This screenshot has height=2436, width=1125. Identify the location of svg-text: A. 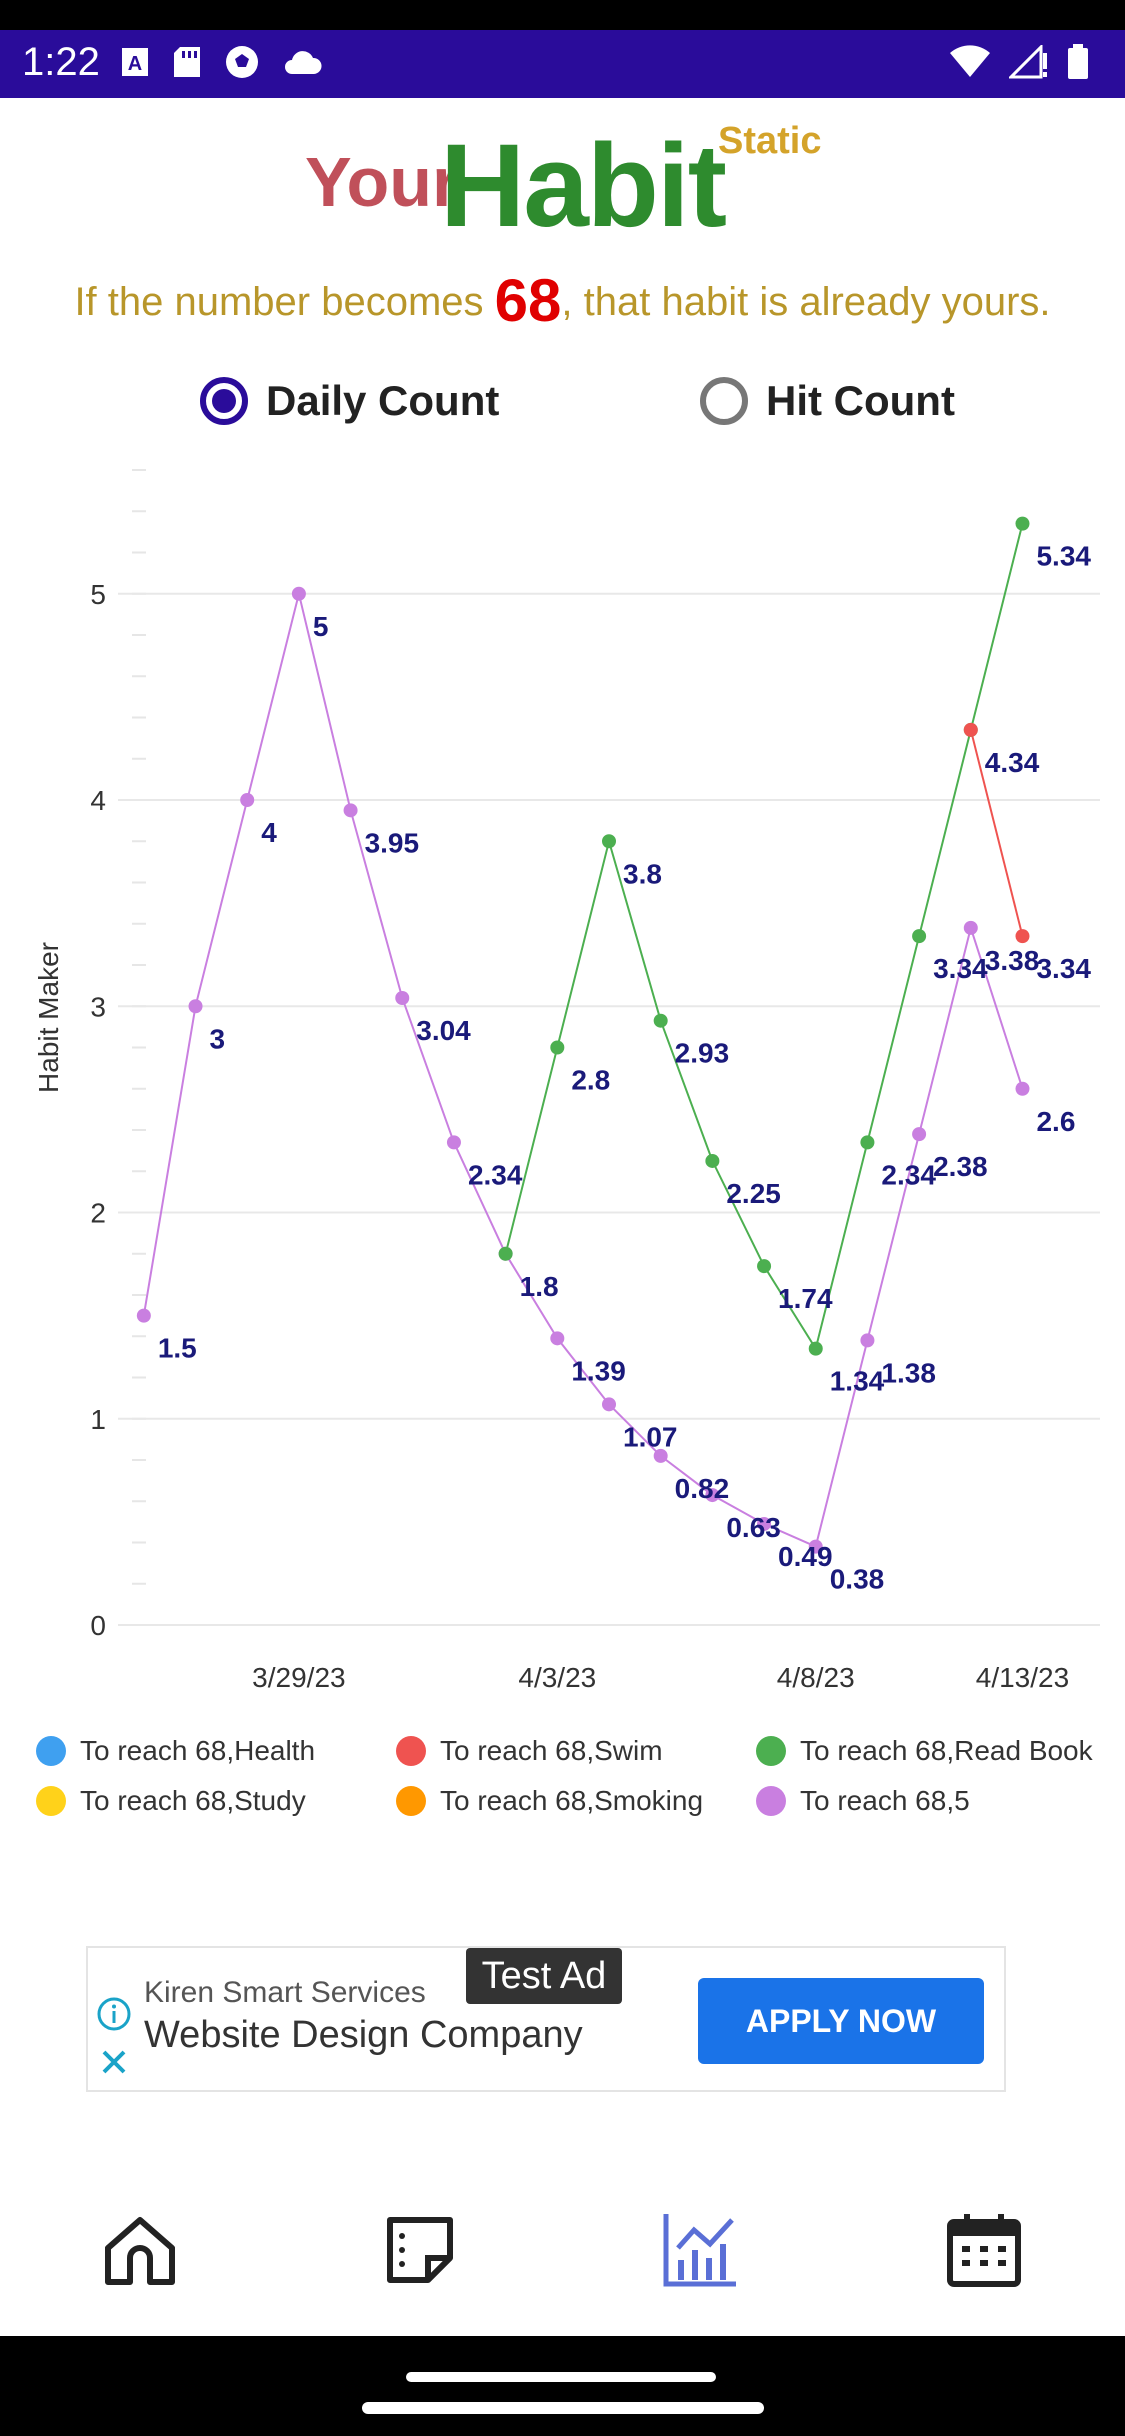
(135, 64).